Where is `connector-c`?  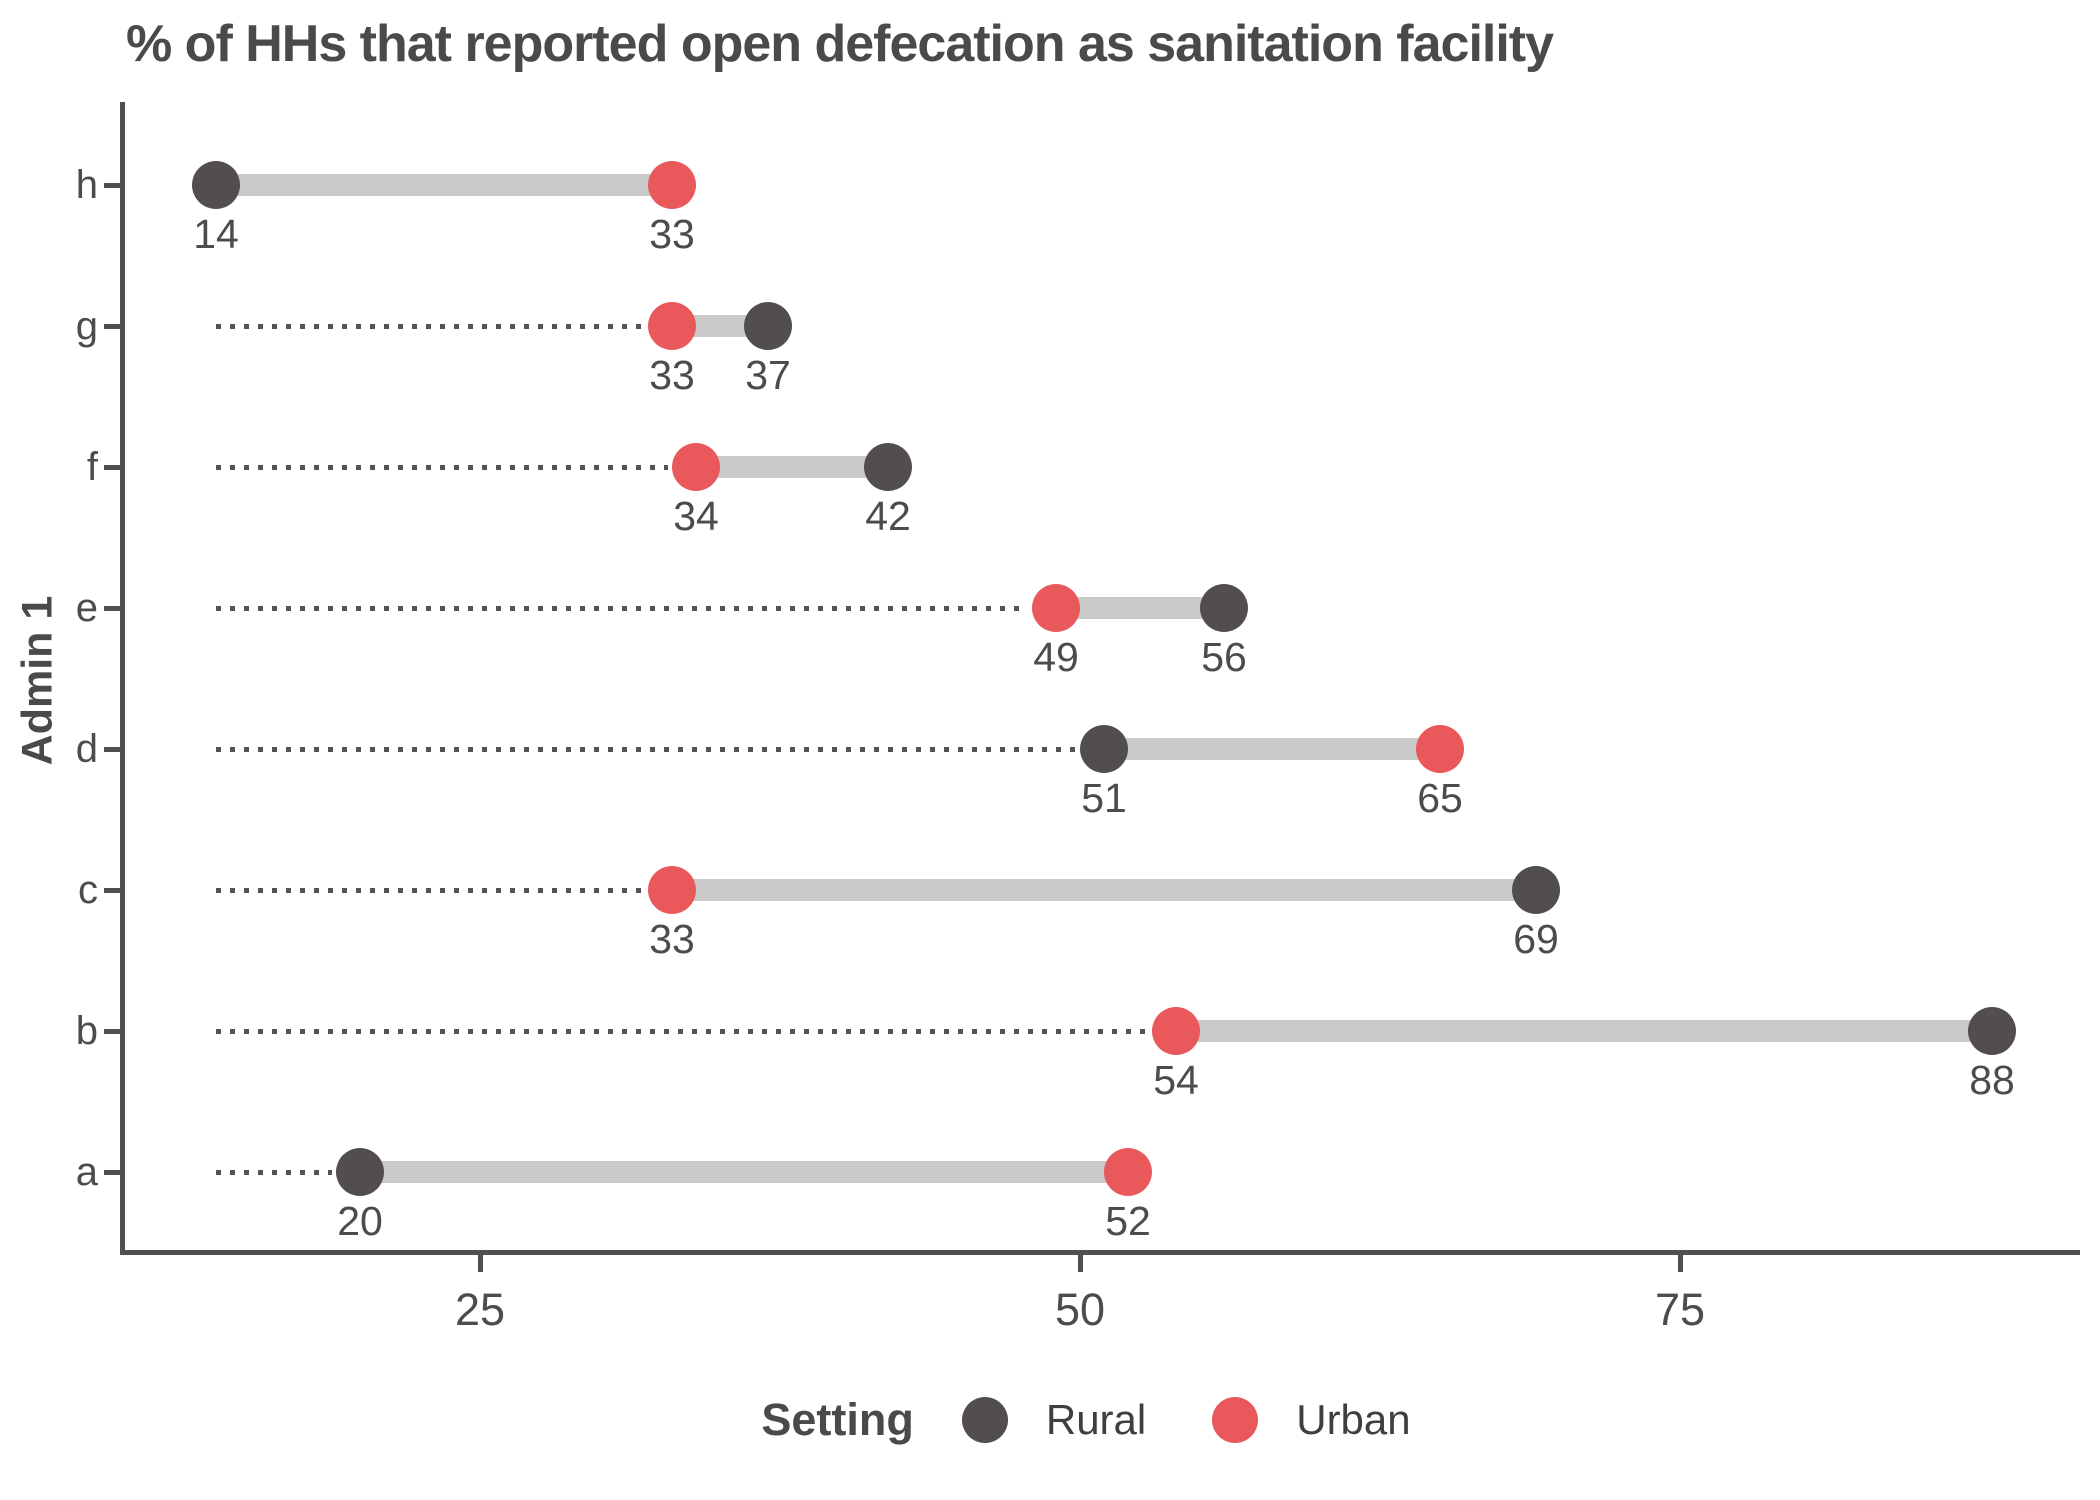
connector-c is located at coordinates (1104, 890).